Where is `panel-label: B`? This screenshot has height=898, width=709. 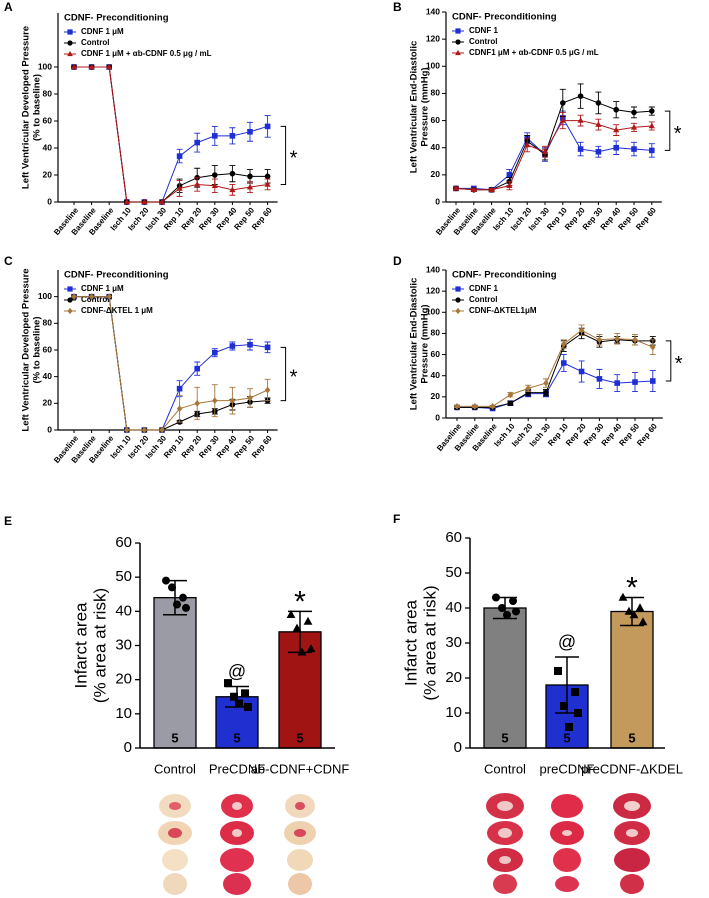 panel-label: B is located at coordinates (397, 7).